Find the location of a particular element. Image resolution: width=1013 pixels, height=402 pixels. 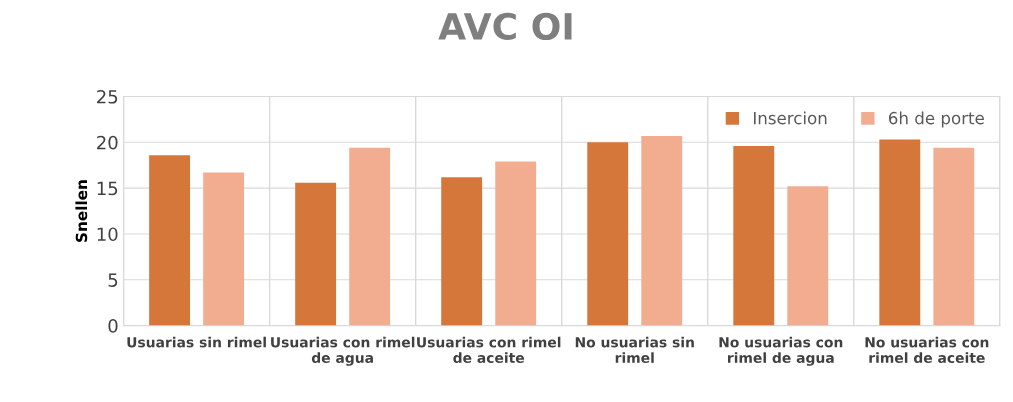

x-tick-label: Usuarias con rimel de aceite is located at coordinates (489, 350).